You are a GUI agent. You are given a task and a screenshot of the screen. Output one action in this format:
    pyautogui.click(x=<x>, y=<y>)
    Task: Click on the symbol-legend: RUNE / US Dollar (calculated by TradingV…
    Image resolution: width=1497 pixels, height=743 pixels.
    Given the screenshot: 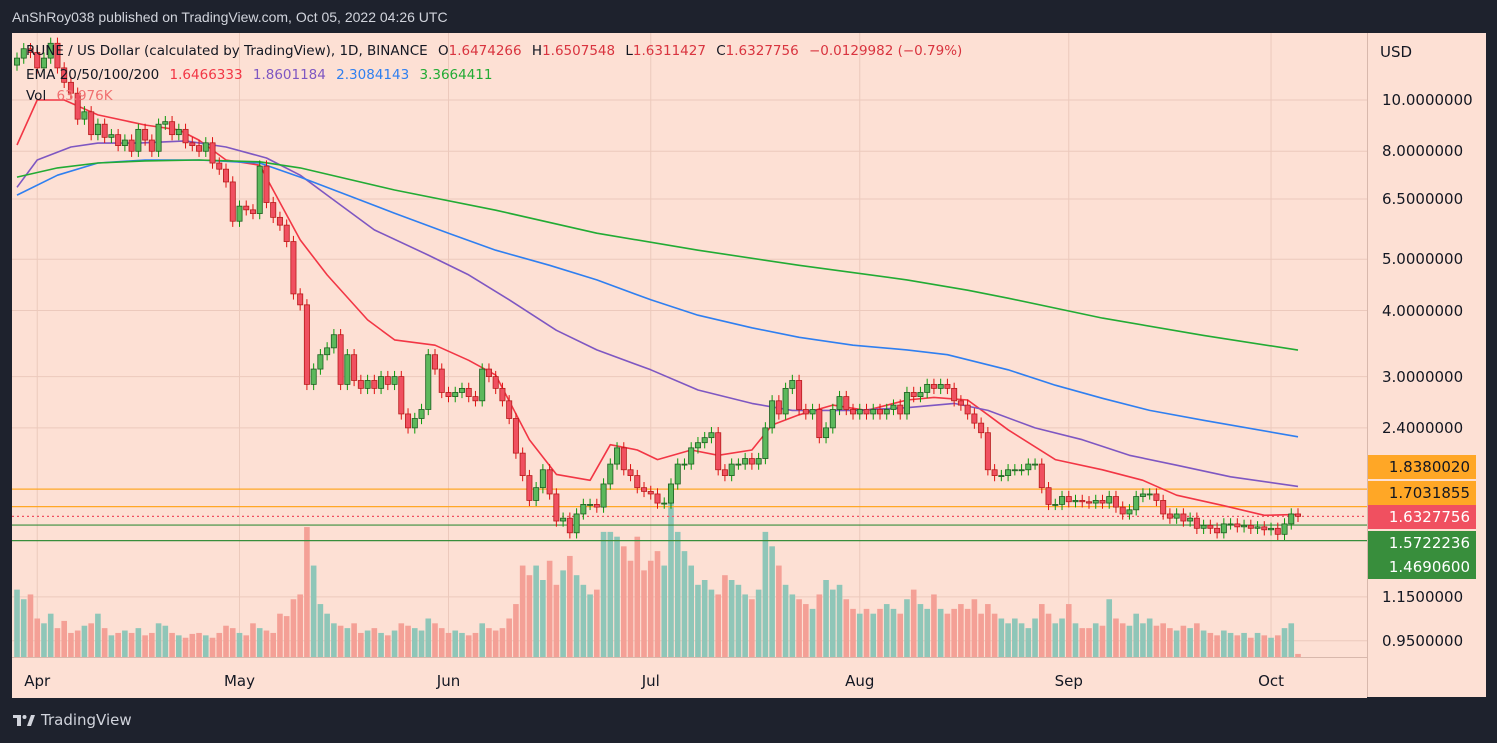 What is the action you would take?
    pyautogui.click(x=497, y=51)
    